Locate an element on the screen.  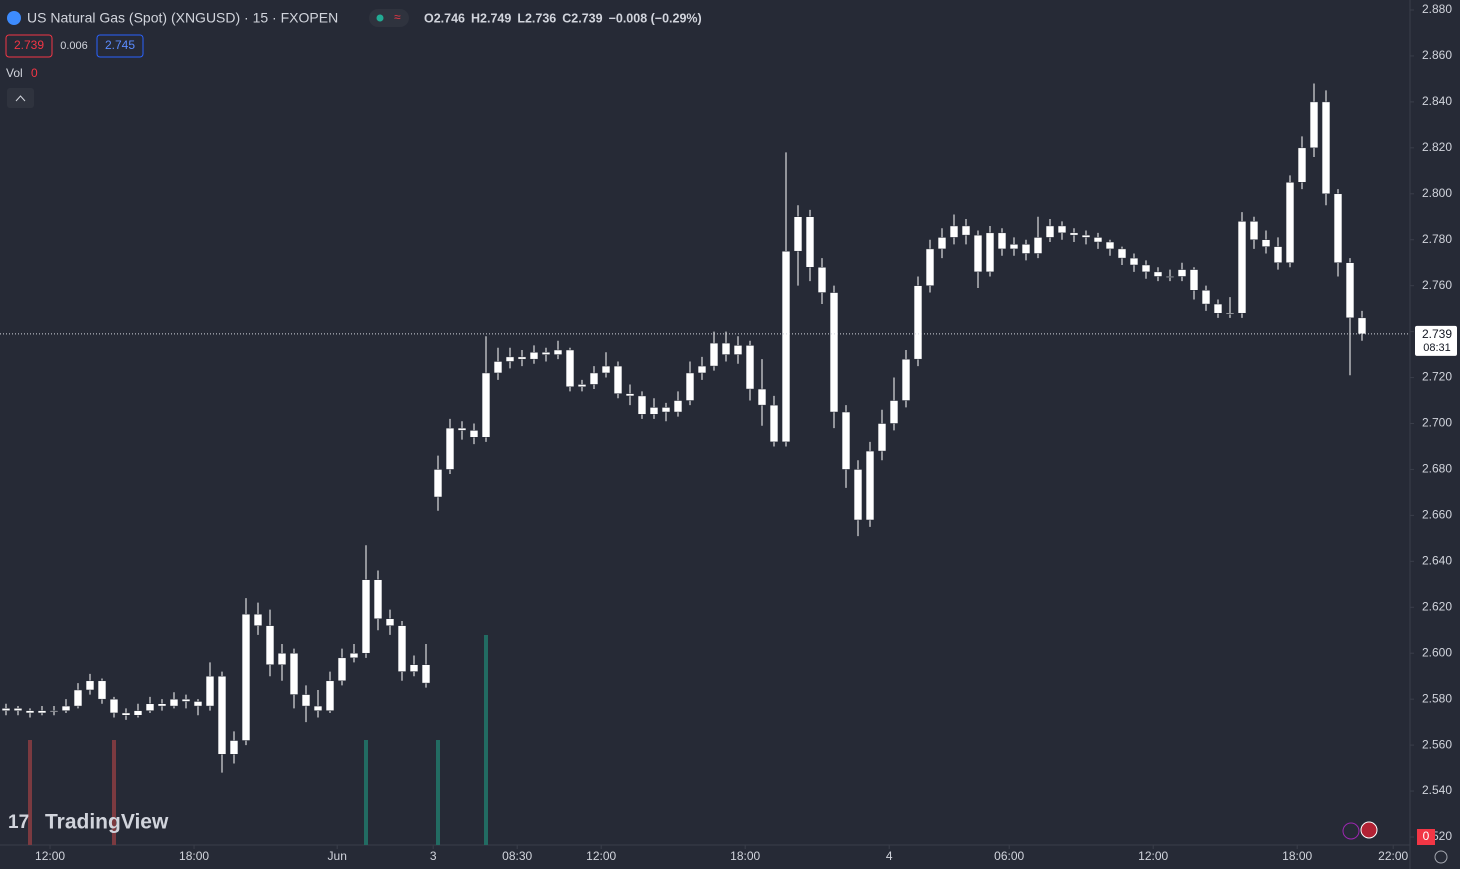
y-tick-label: 2.780 is located at coordinates (1437, 239).